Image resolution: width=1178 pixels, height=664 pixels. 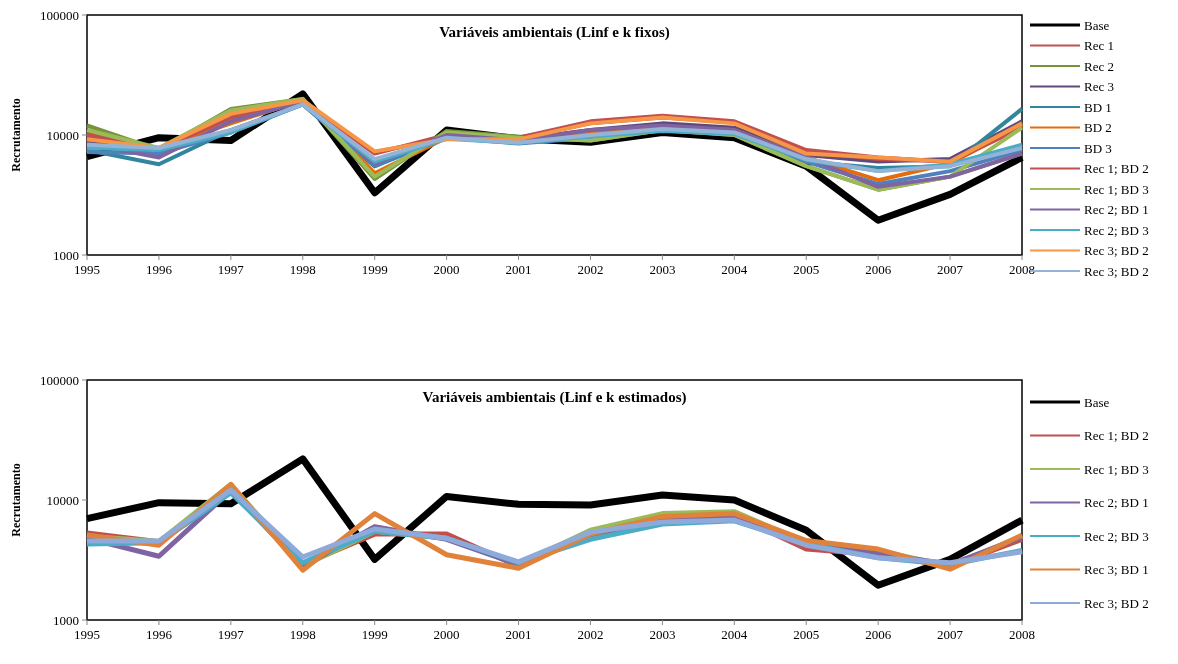 I want to click on legend-label: Rec 3; BD 1, so click(x=1116, y=570).